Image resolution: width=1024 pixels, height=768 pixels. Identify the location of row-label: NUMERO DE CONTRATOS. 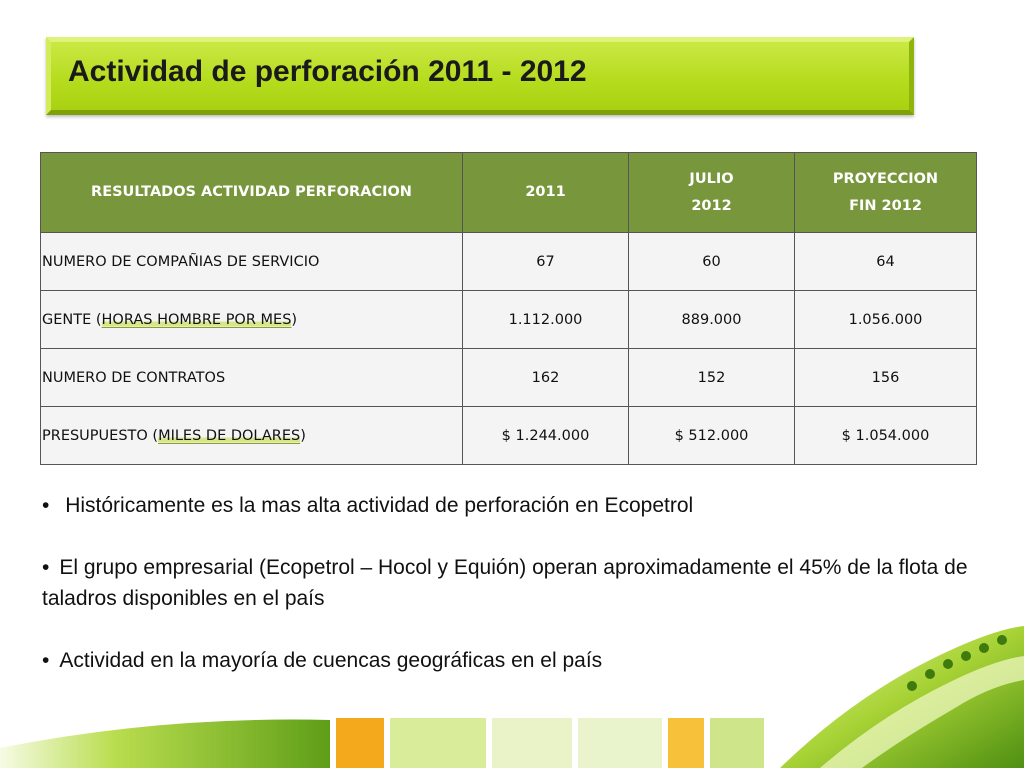
(251, 377).